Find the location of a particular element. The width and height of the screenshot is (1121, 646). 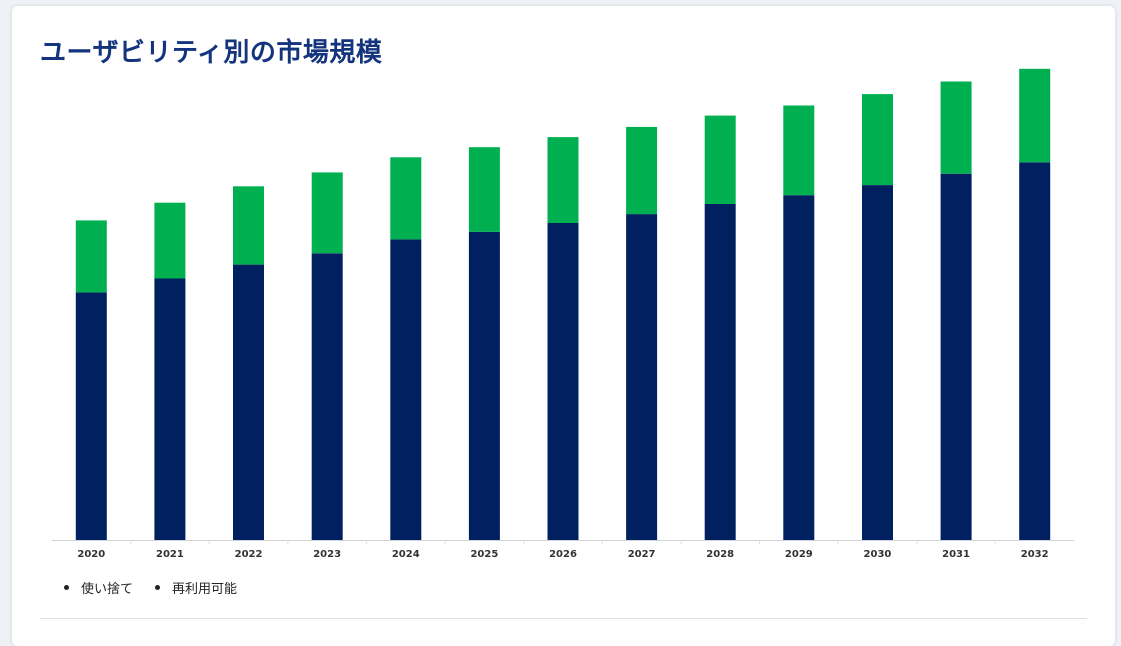

x-tick-label: 2020 is located at coordinates (91, 554).